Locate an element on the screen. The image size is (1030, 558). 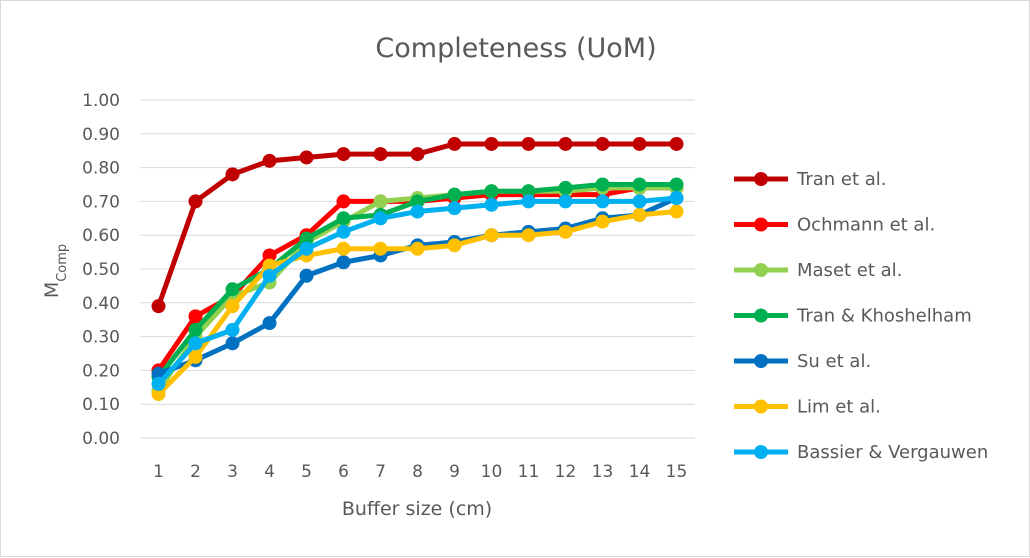
y-tick-label: 0.30 is located at coordinates (101, 338).